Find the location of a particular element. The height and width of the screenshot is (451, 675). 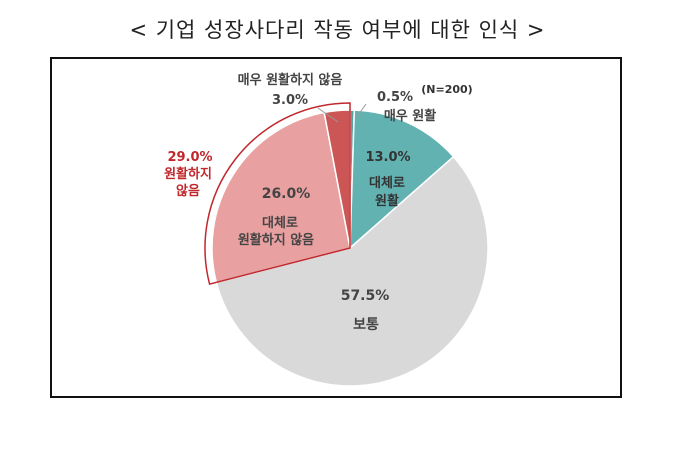

label-group-line2: 않음 is located at coordinates (188, 191).